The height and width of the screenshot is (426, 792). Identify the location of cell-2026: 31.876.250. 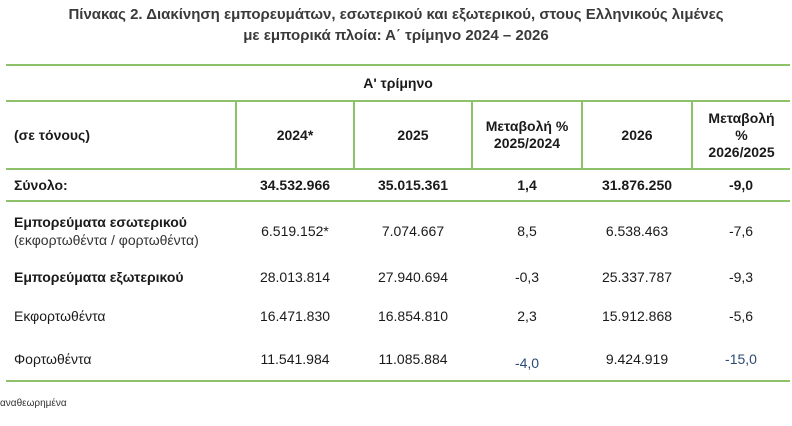
(637, 185).